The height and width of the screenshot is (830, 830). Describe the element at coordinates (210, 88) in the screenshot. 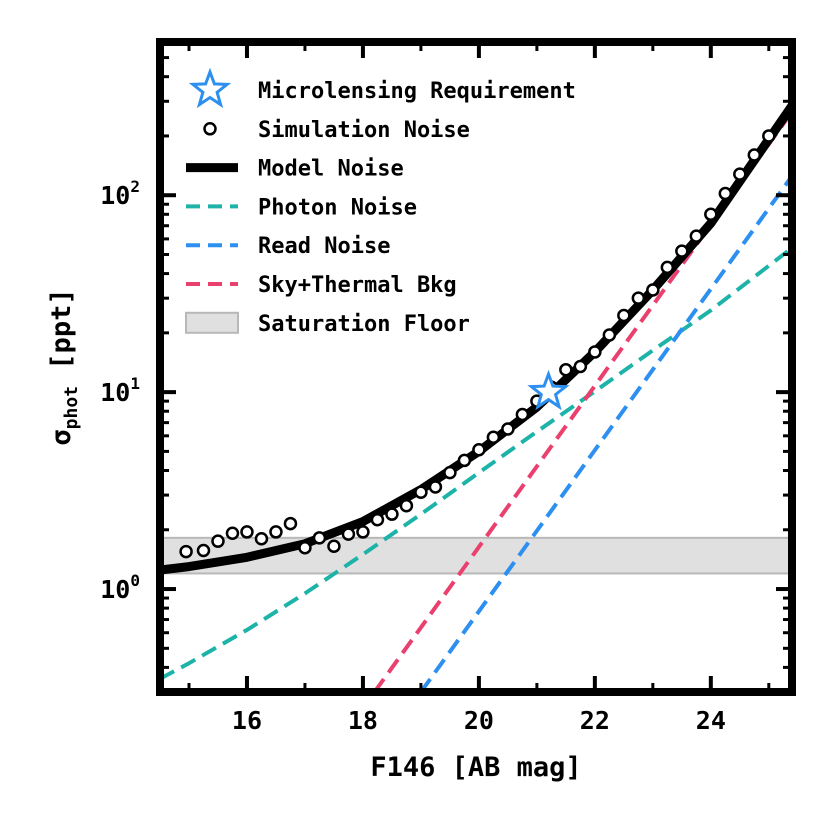

I see `legend-star-symbol` at that location.